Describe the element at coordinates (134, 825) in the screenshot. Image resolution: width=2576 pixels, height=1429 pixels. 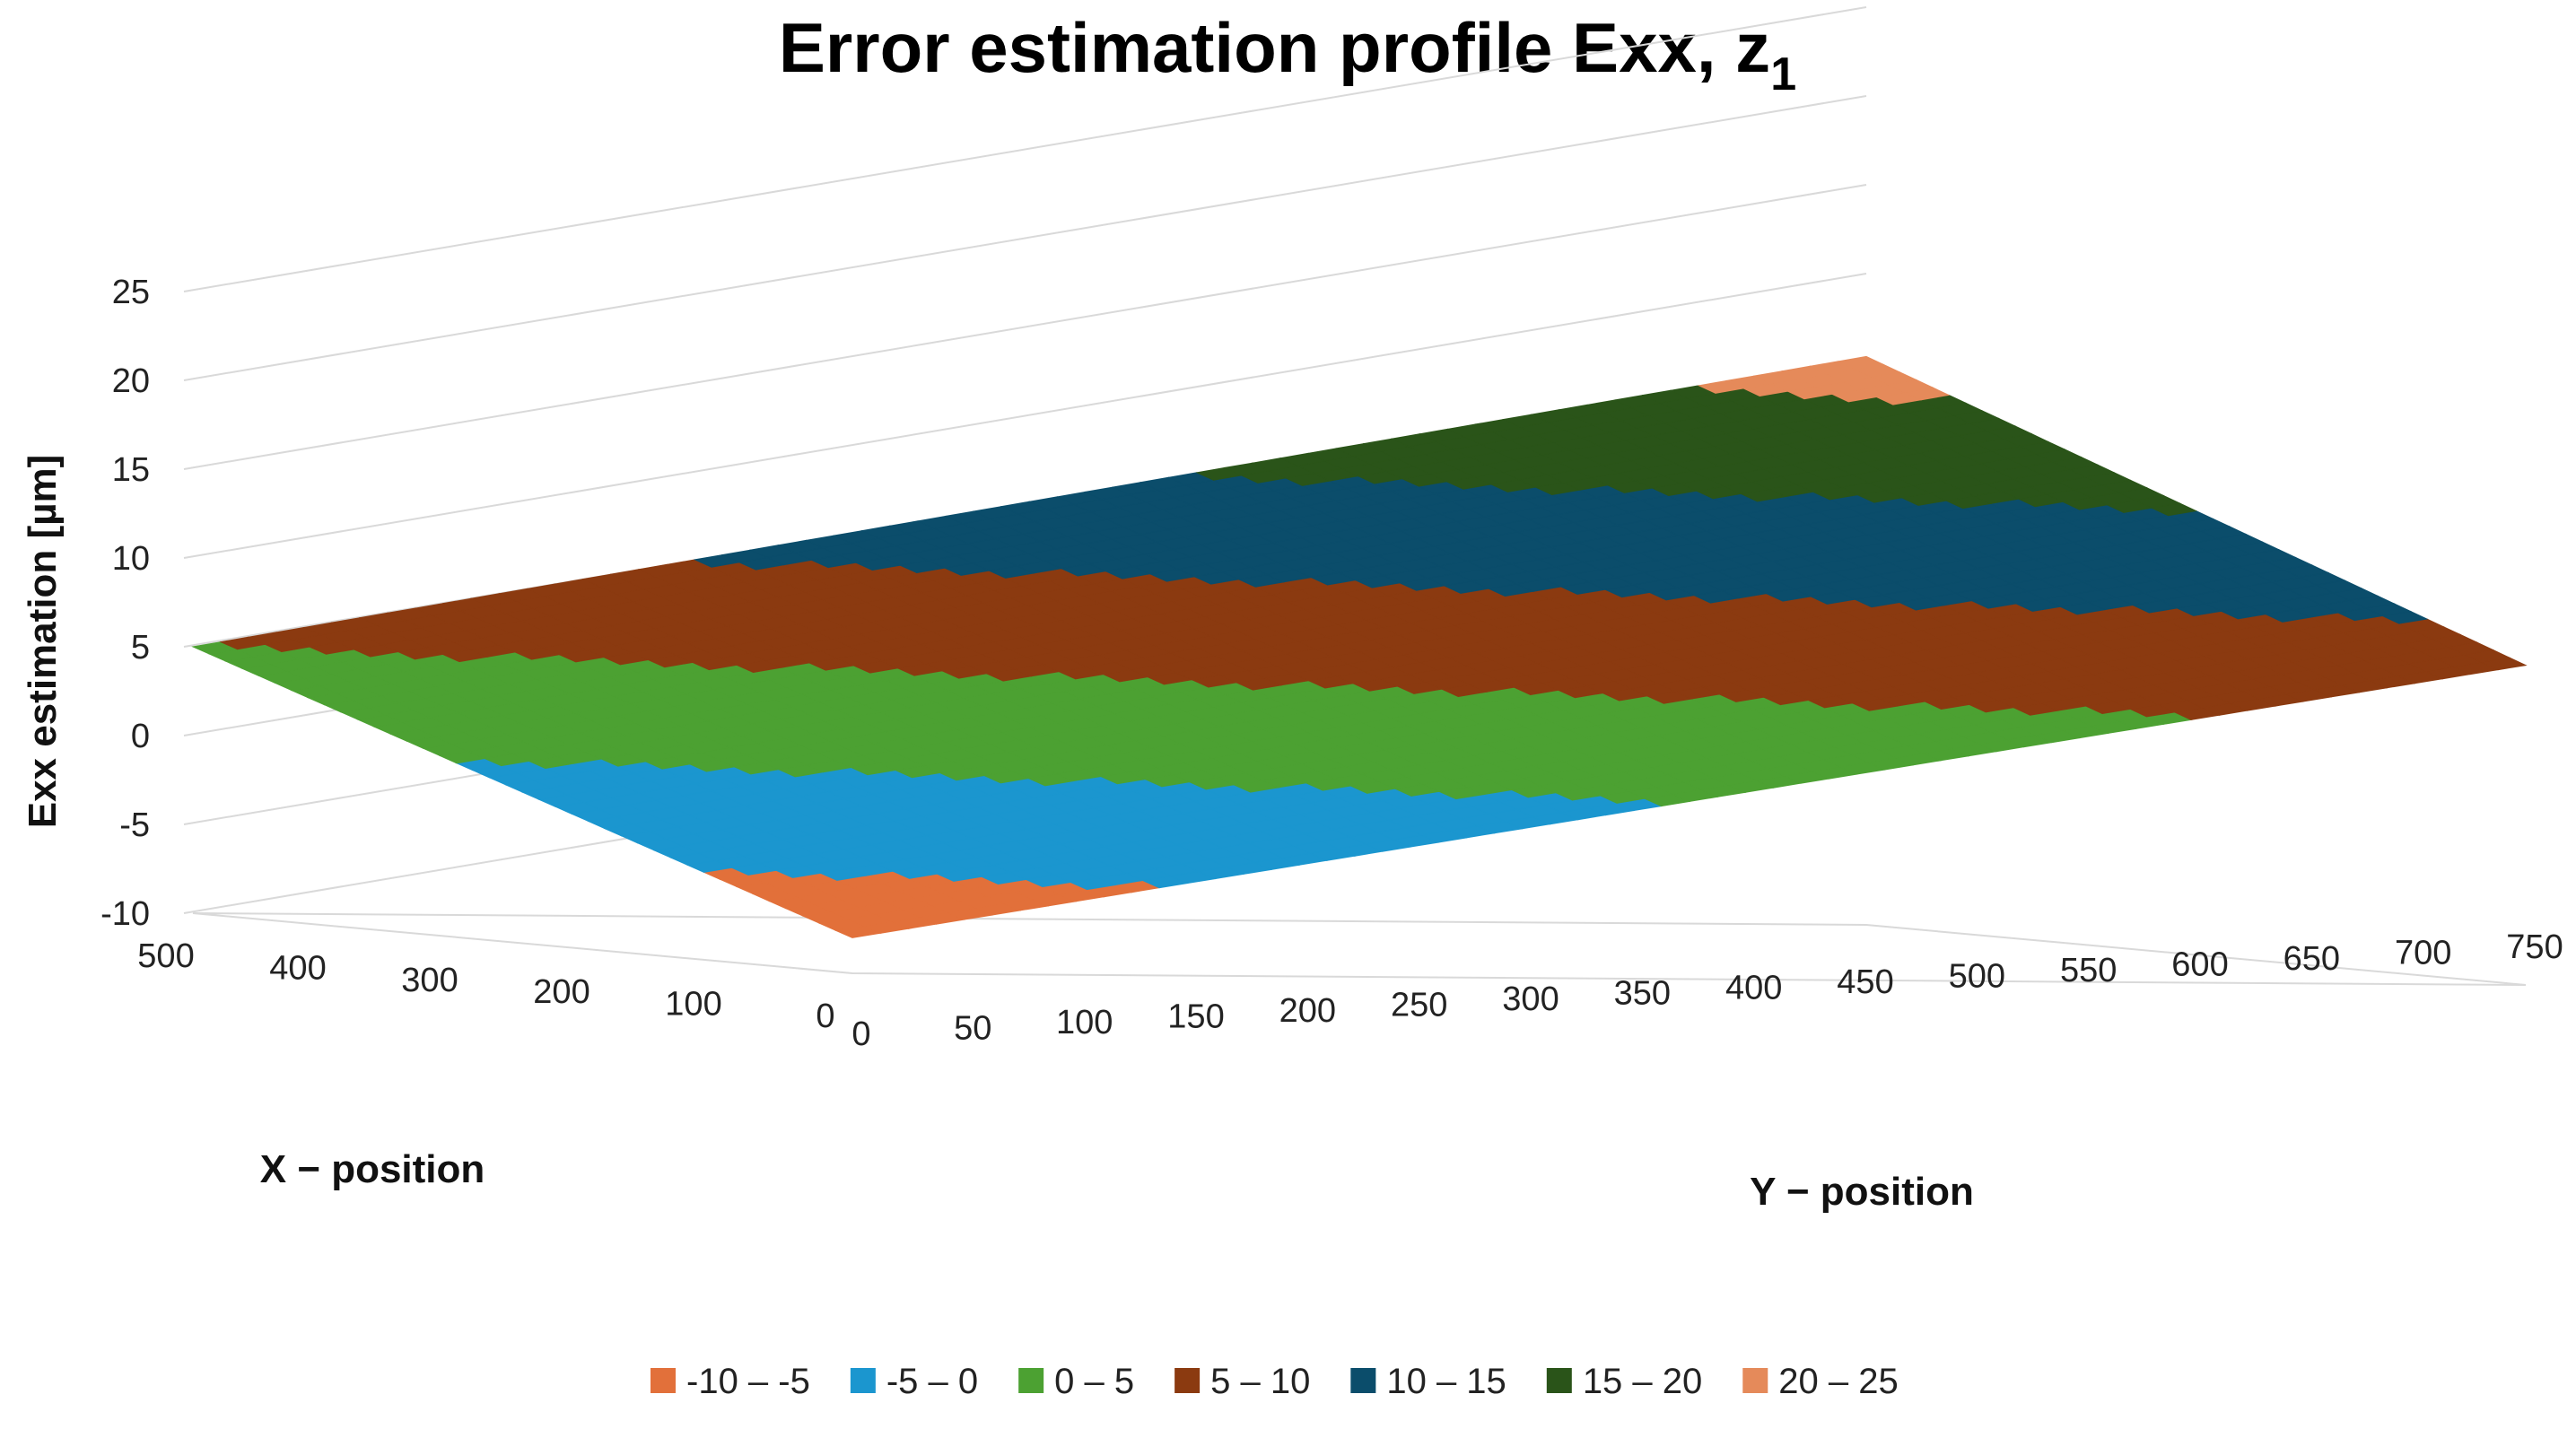
I see `z-tick-label: -5` at that location.